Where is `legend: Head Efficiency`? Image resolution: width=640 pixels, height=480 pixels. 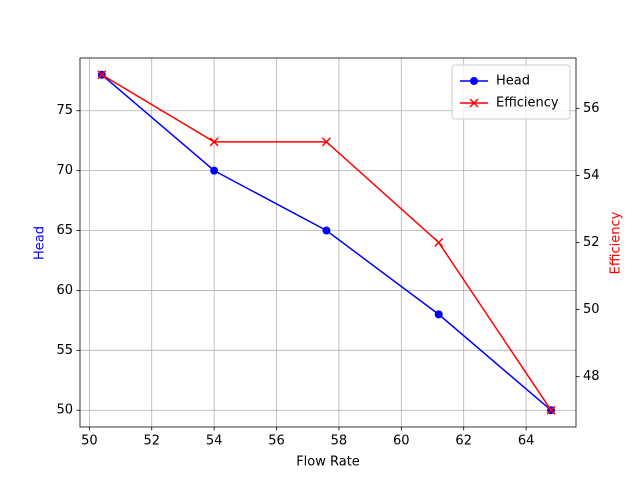 legend: Head Efficiency is located at coordinates (511, 92).